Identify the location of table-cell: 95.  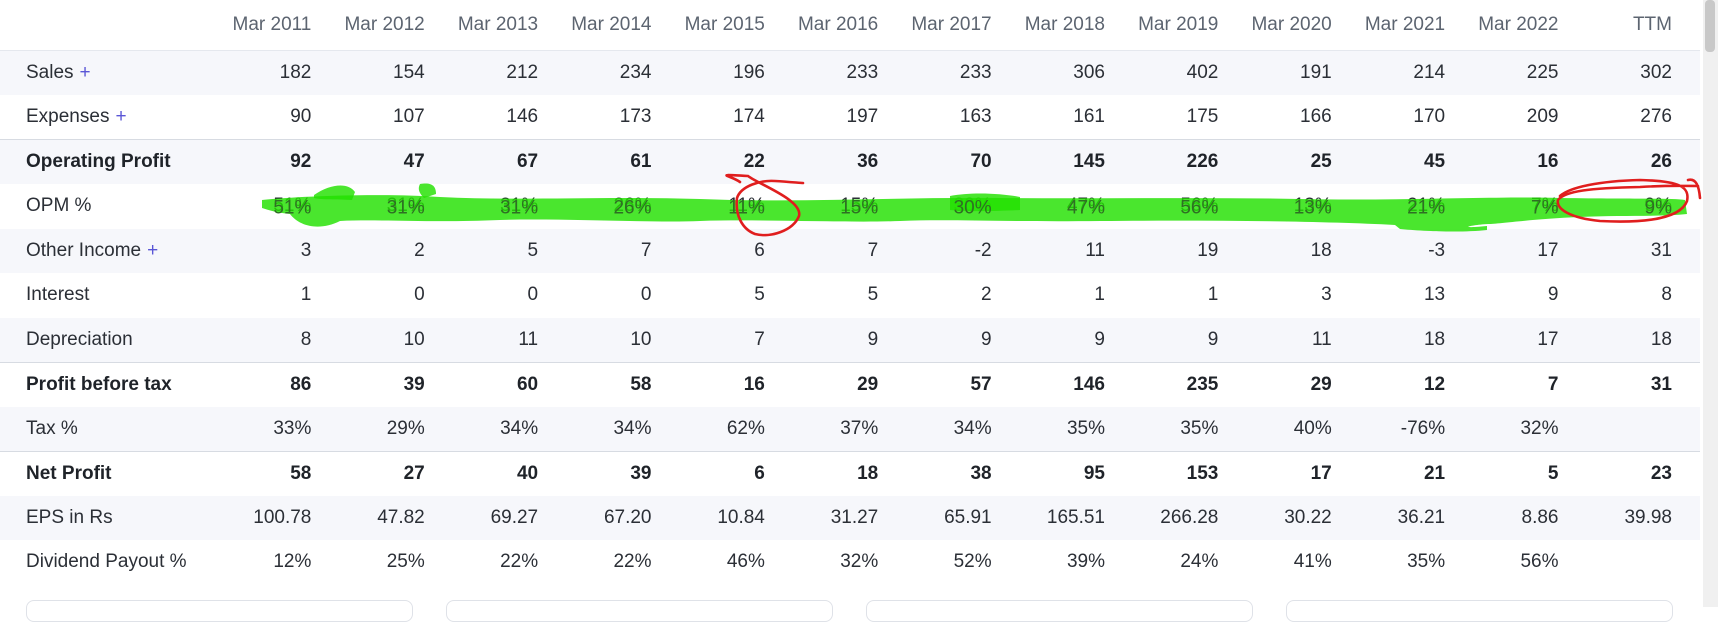
(1094, 473).